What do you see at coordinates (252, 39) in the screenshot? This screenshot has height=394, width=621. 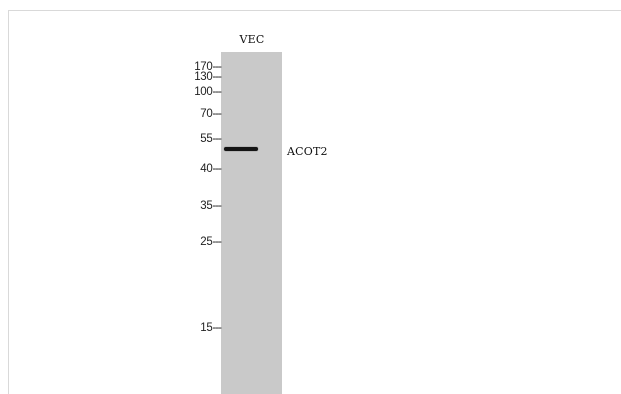 I see `lane-label: VEC` at bounding box center [252, 39].